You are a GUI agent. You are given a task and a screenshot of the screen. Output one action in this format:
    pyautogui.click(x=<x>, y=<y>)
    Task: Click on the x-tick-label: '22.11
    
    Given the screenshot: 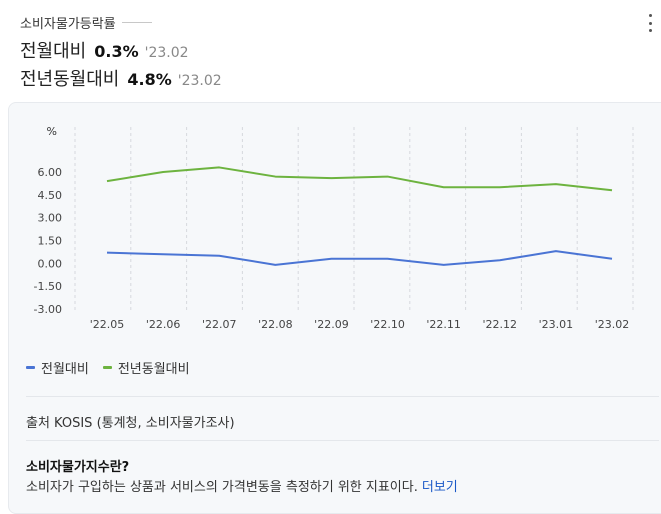 What is the action you would take?
    pyautogui.click(x=443, y=324)
    